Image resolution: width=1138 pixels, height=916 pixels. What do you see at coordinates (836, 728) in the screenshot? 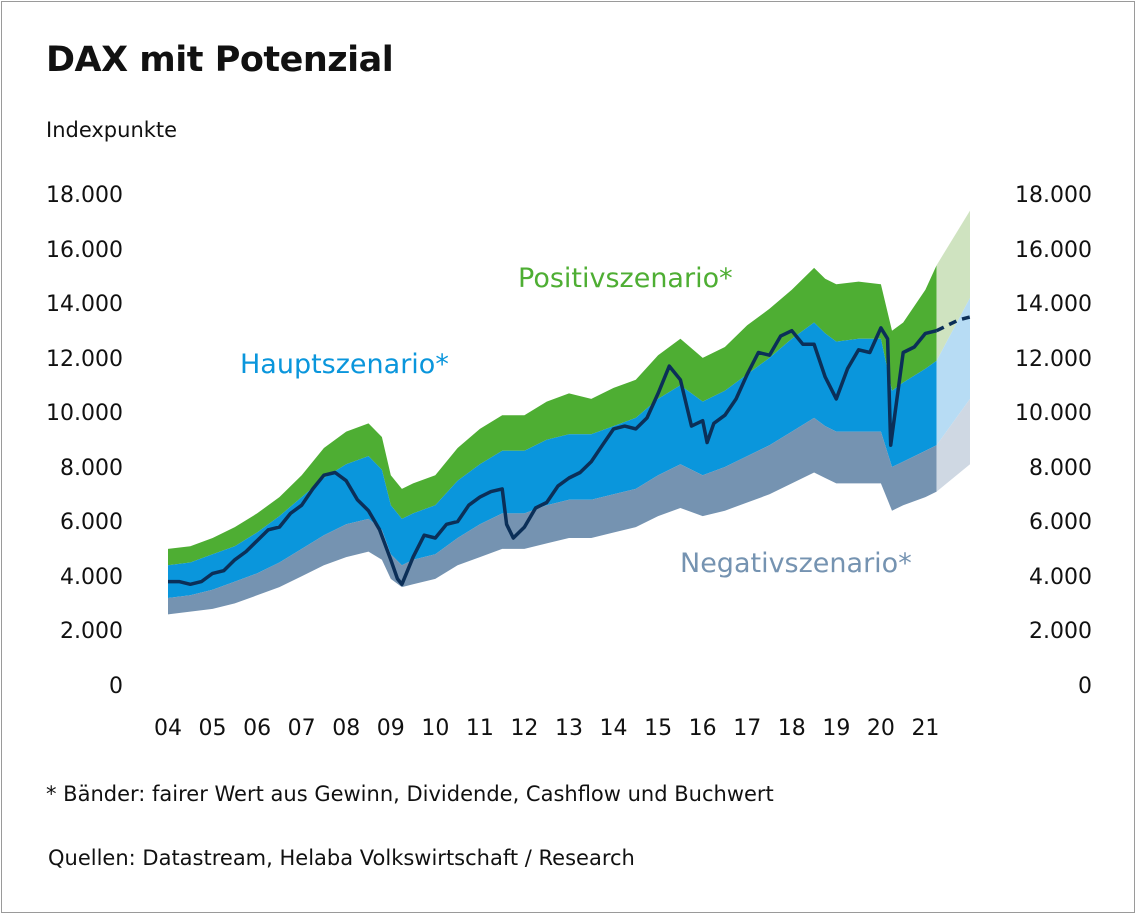
I see `x-tick-label: 19` at bounding box center [836, 728].